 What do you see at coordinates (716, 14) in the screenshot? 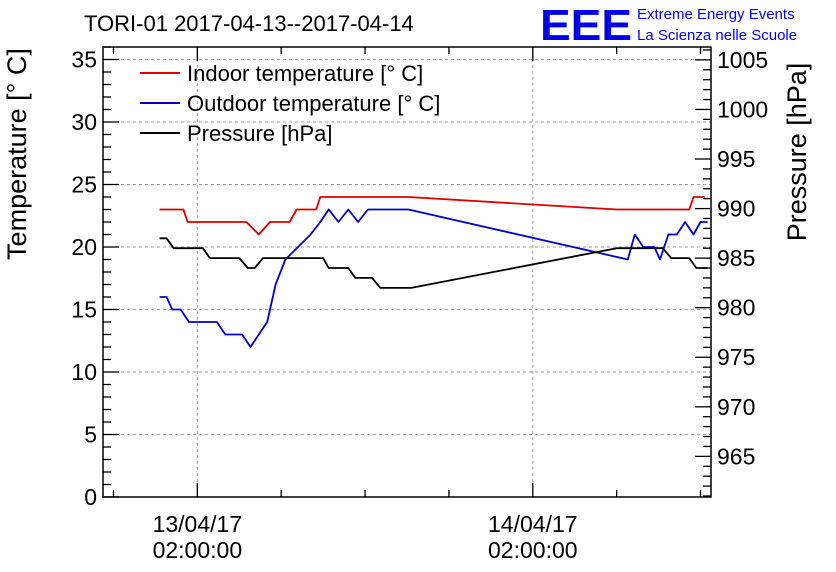
I see `brand-line-1: Extreme Energy Events` at bounding box center [716, 14].